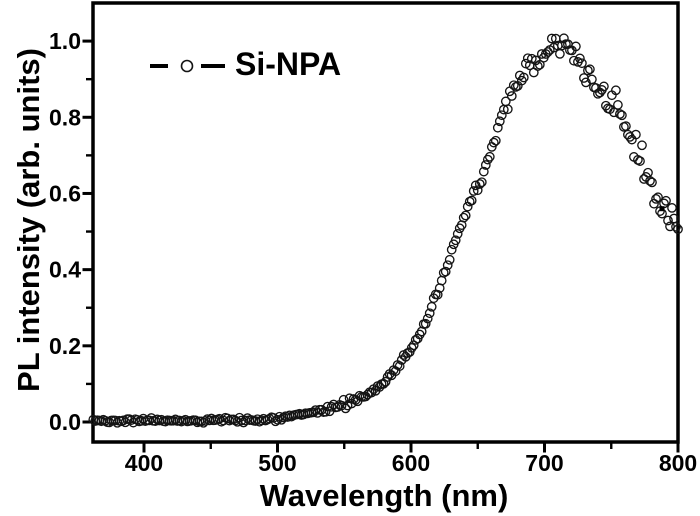 This screenshot has width=700, height=516. What do you see at coordinates (65, 231) in the screenshot?
I see `y-tick-labels: 0.0 0.2 0.4 0.6 0.8 1.0` at bounding box center [65, 231].